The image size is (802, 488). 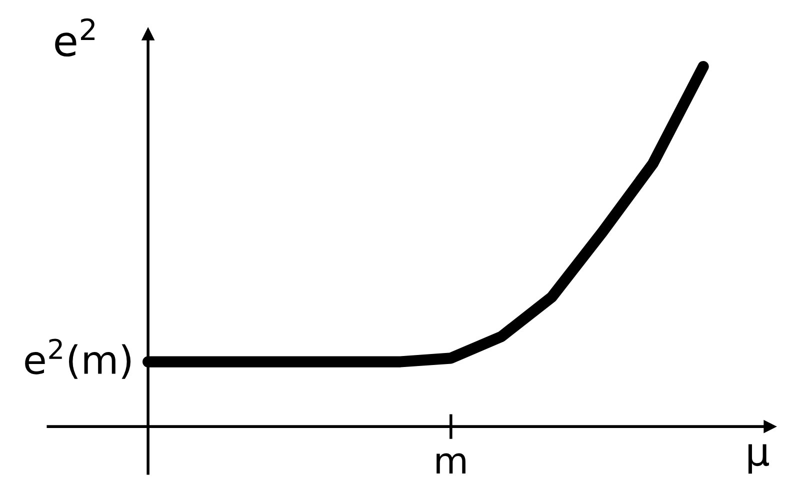 I want to click on annotation: e$^{2}$(m), so click(x=78, y=358).